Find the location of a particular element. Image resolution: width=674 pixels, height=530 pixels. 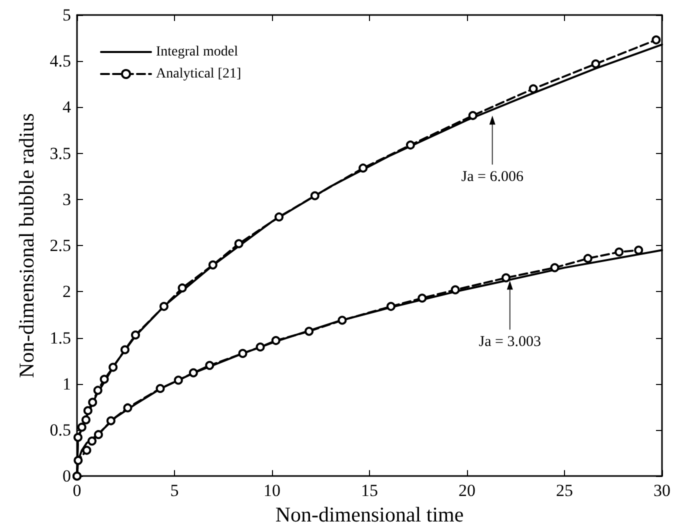

y-tick-label: 3.5 is located at coordinates (60, 153).